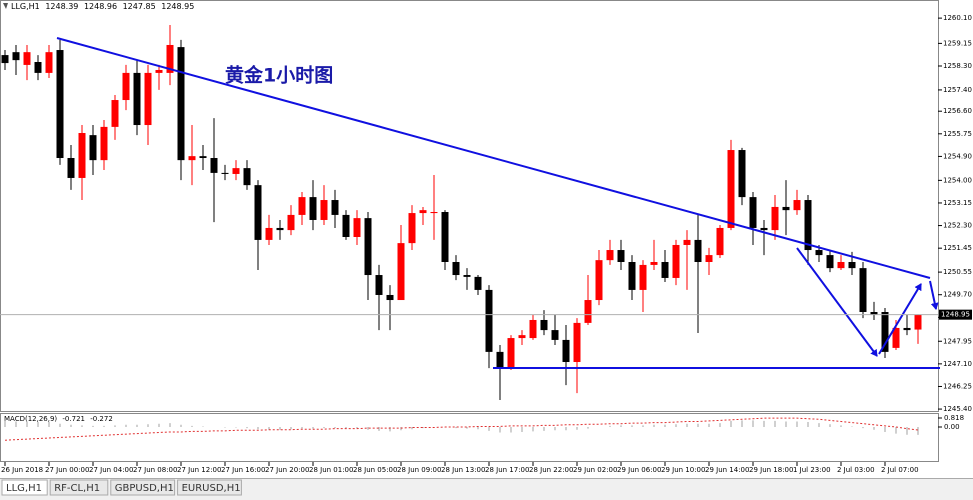  What do you see at coordinates (331, 470) in the screenshot?
I see `x-tick-label: 28 Jun 01:00` at bounding box center [331, 470].